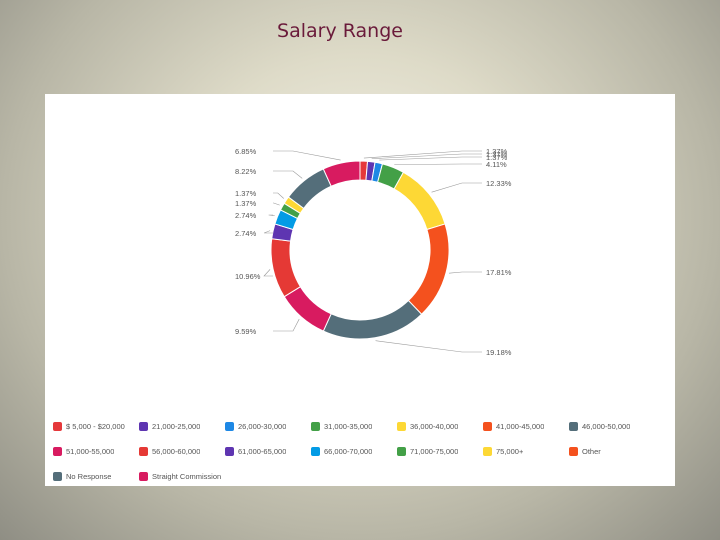  What do you see at coordinates (612, 451) in the screenshot?
I see `legend-item: Other` at bounding box center [612, 451].